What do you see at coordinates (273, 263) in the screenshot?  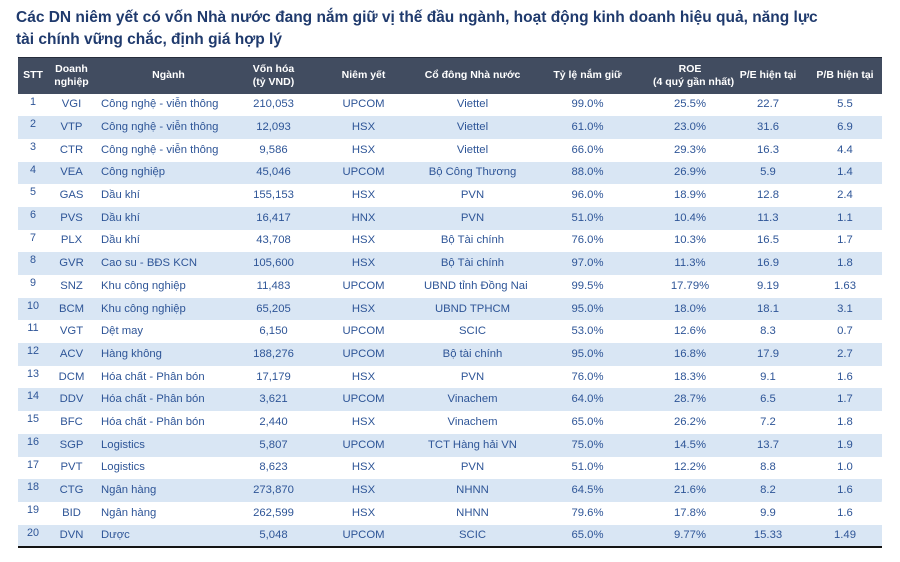 I see `cell-market_cap: 105,600` at bounding box center [273, 263].